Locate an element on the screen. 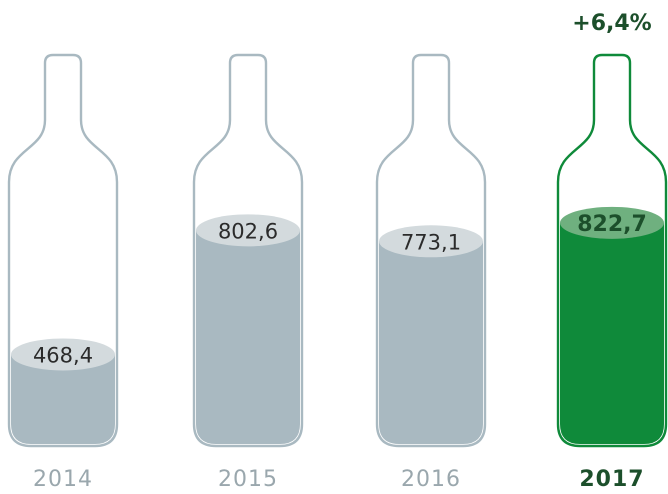 The width and height of the screenshot is (668, 494). bar-2017 is located at coordinates (612, 333).